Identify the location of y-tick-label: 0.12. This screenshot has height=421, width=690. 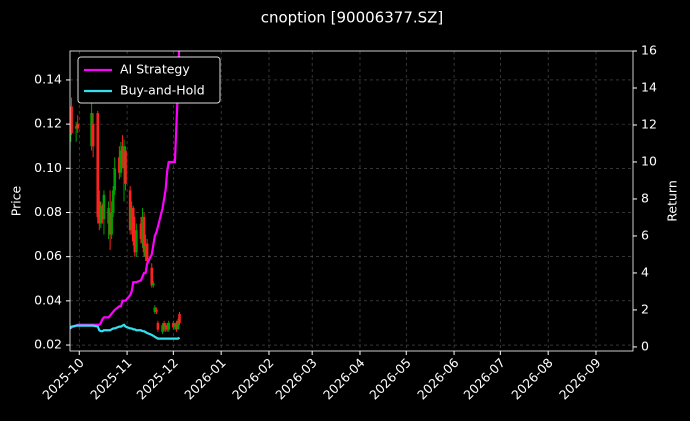
(48, 123).